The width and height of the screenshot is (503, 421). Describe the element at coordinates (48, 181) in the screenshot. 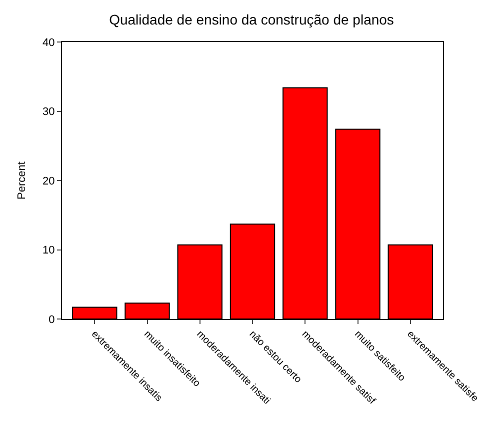

I see `y-tick-label: 20` at that location.